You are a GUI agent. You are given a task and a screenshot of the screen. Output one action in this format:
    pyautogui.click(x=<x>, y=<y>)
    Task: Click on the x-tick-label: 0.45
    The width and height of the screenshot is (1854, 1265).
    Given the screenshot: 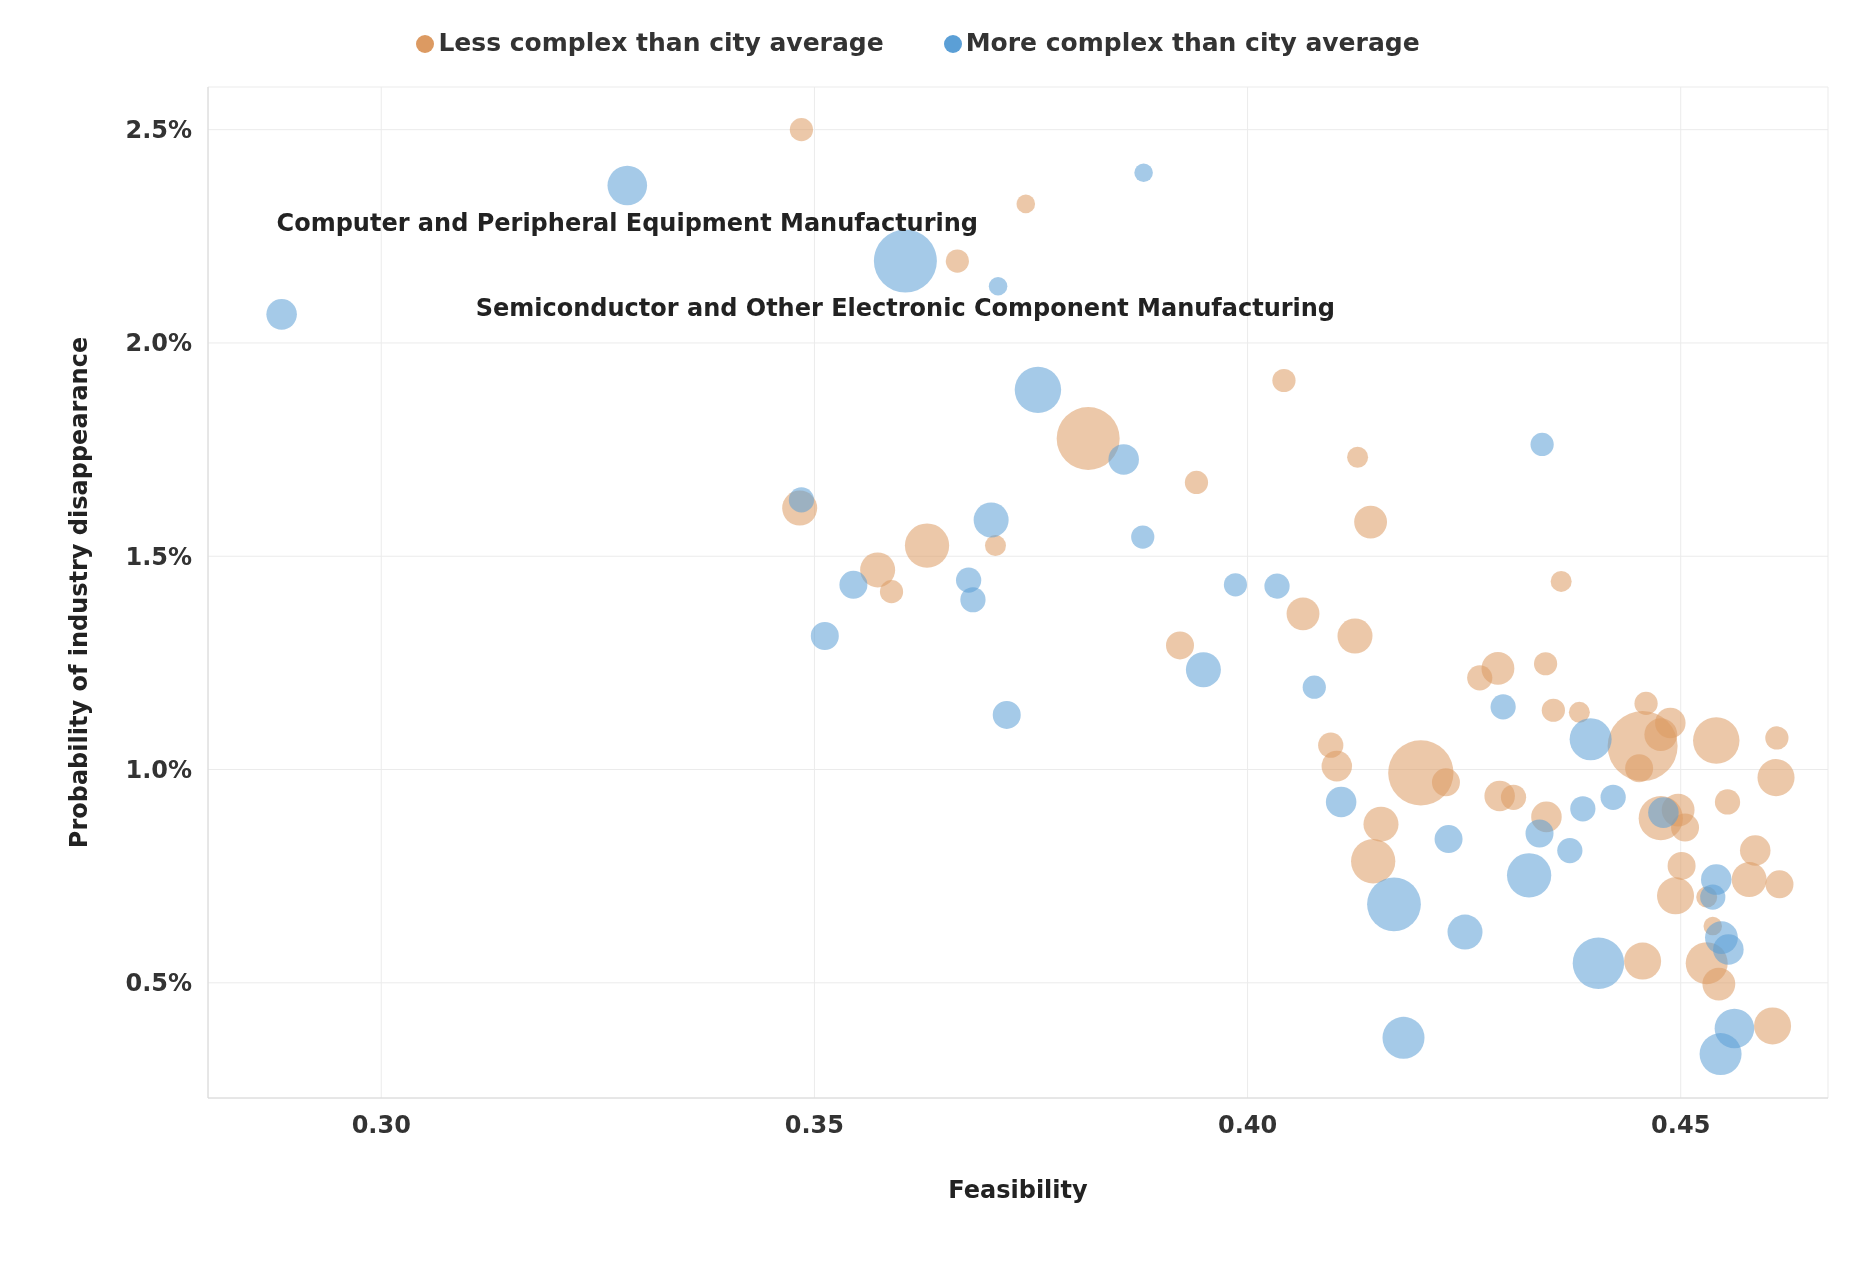 What is the action you would take?
    pyautogui.click(x=1681, y=1125)
    